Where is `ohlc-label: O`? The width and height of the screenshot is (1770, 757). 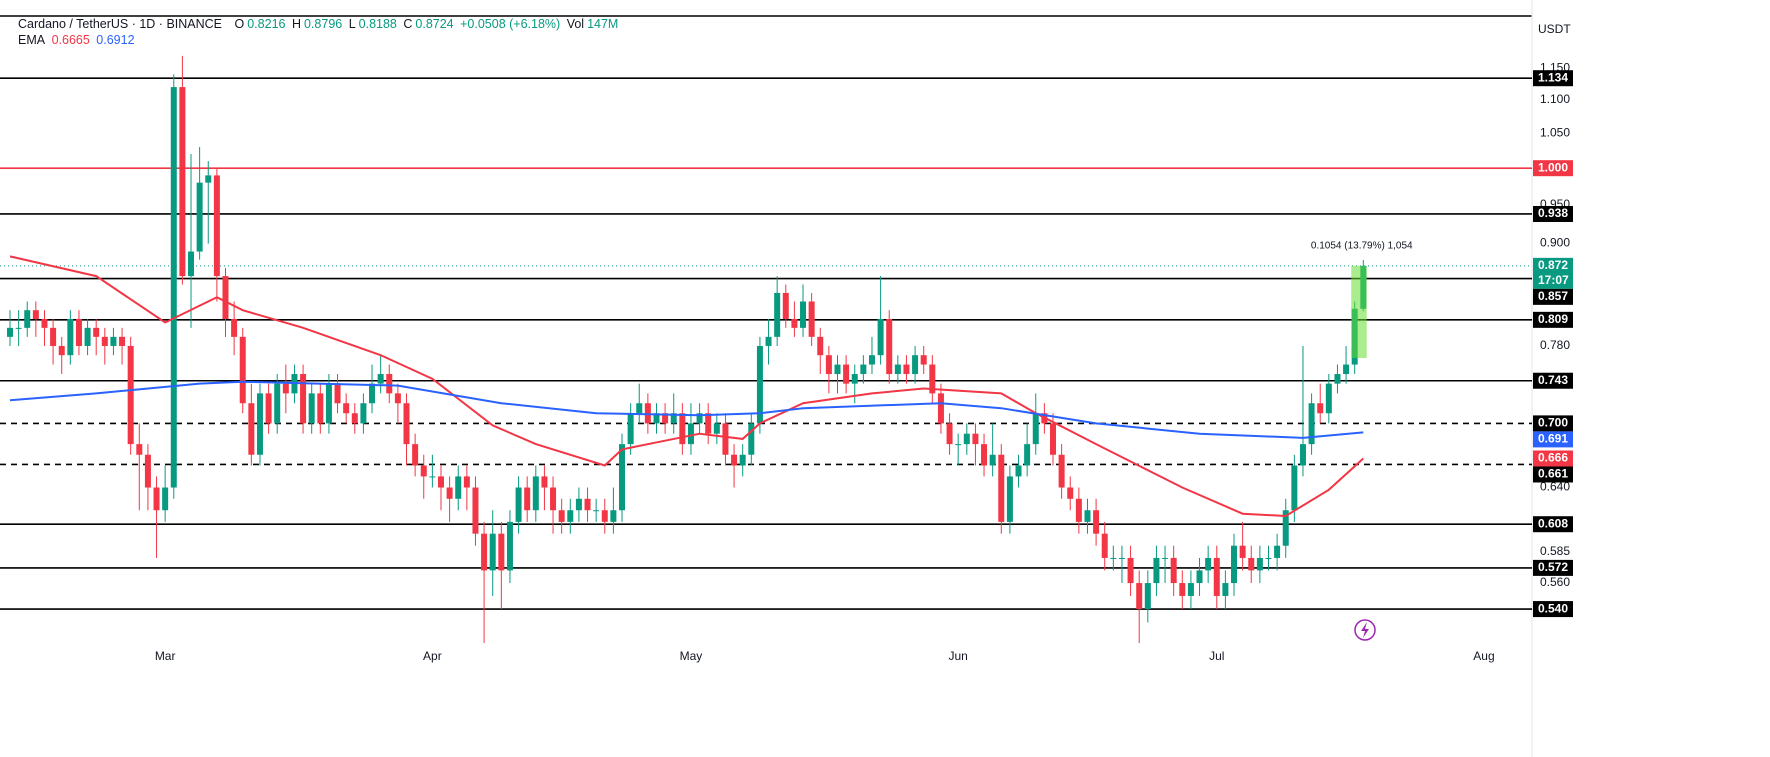
ohlc-label: O is located at coordinates (239, 24).